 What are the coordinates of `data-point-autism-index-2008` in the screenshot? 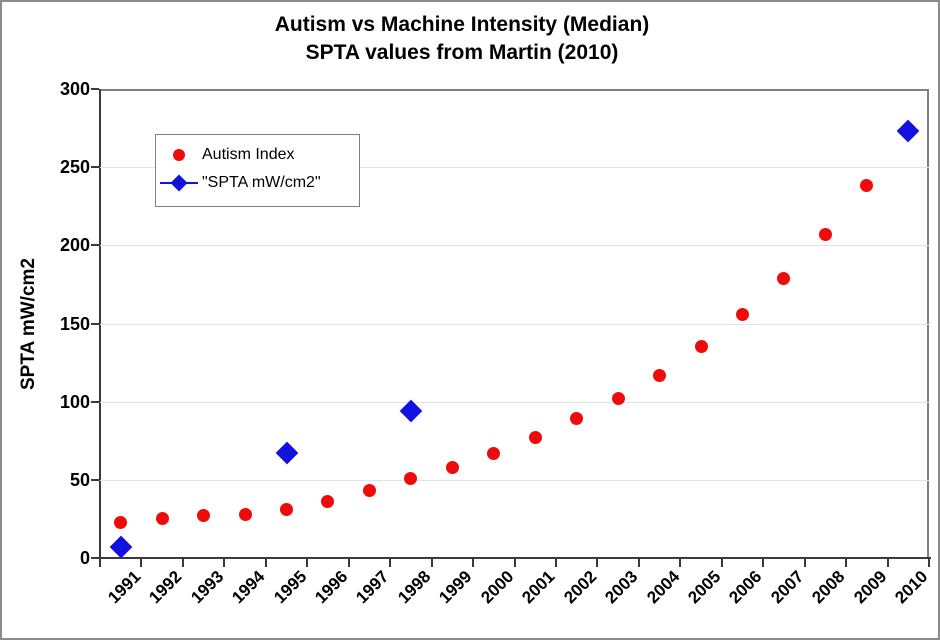 It's located at (825, 234).